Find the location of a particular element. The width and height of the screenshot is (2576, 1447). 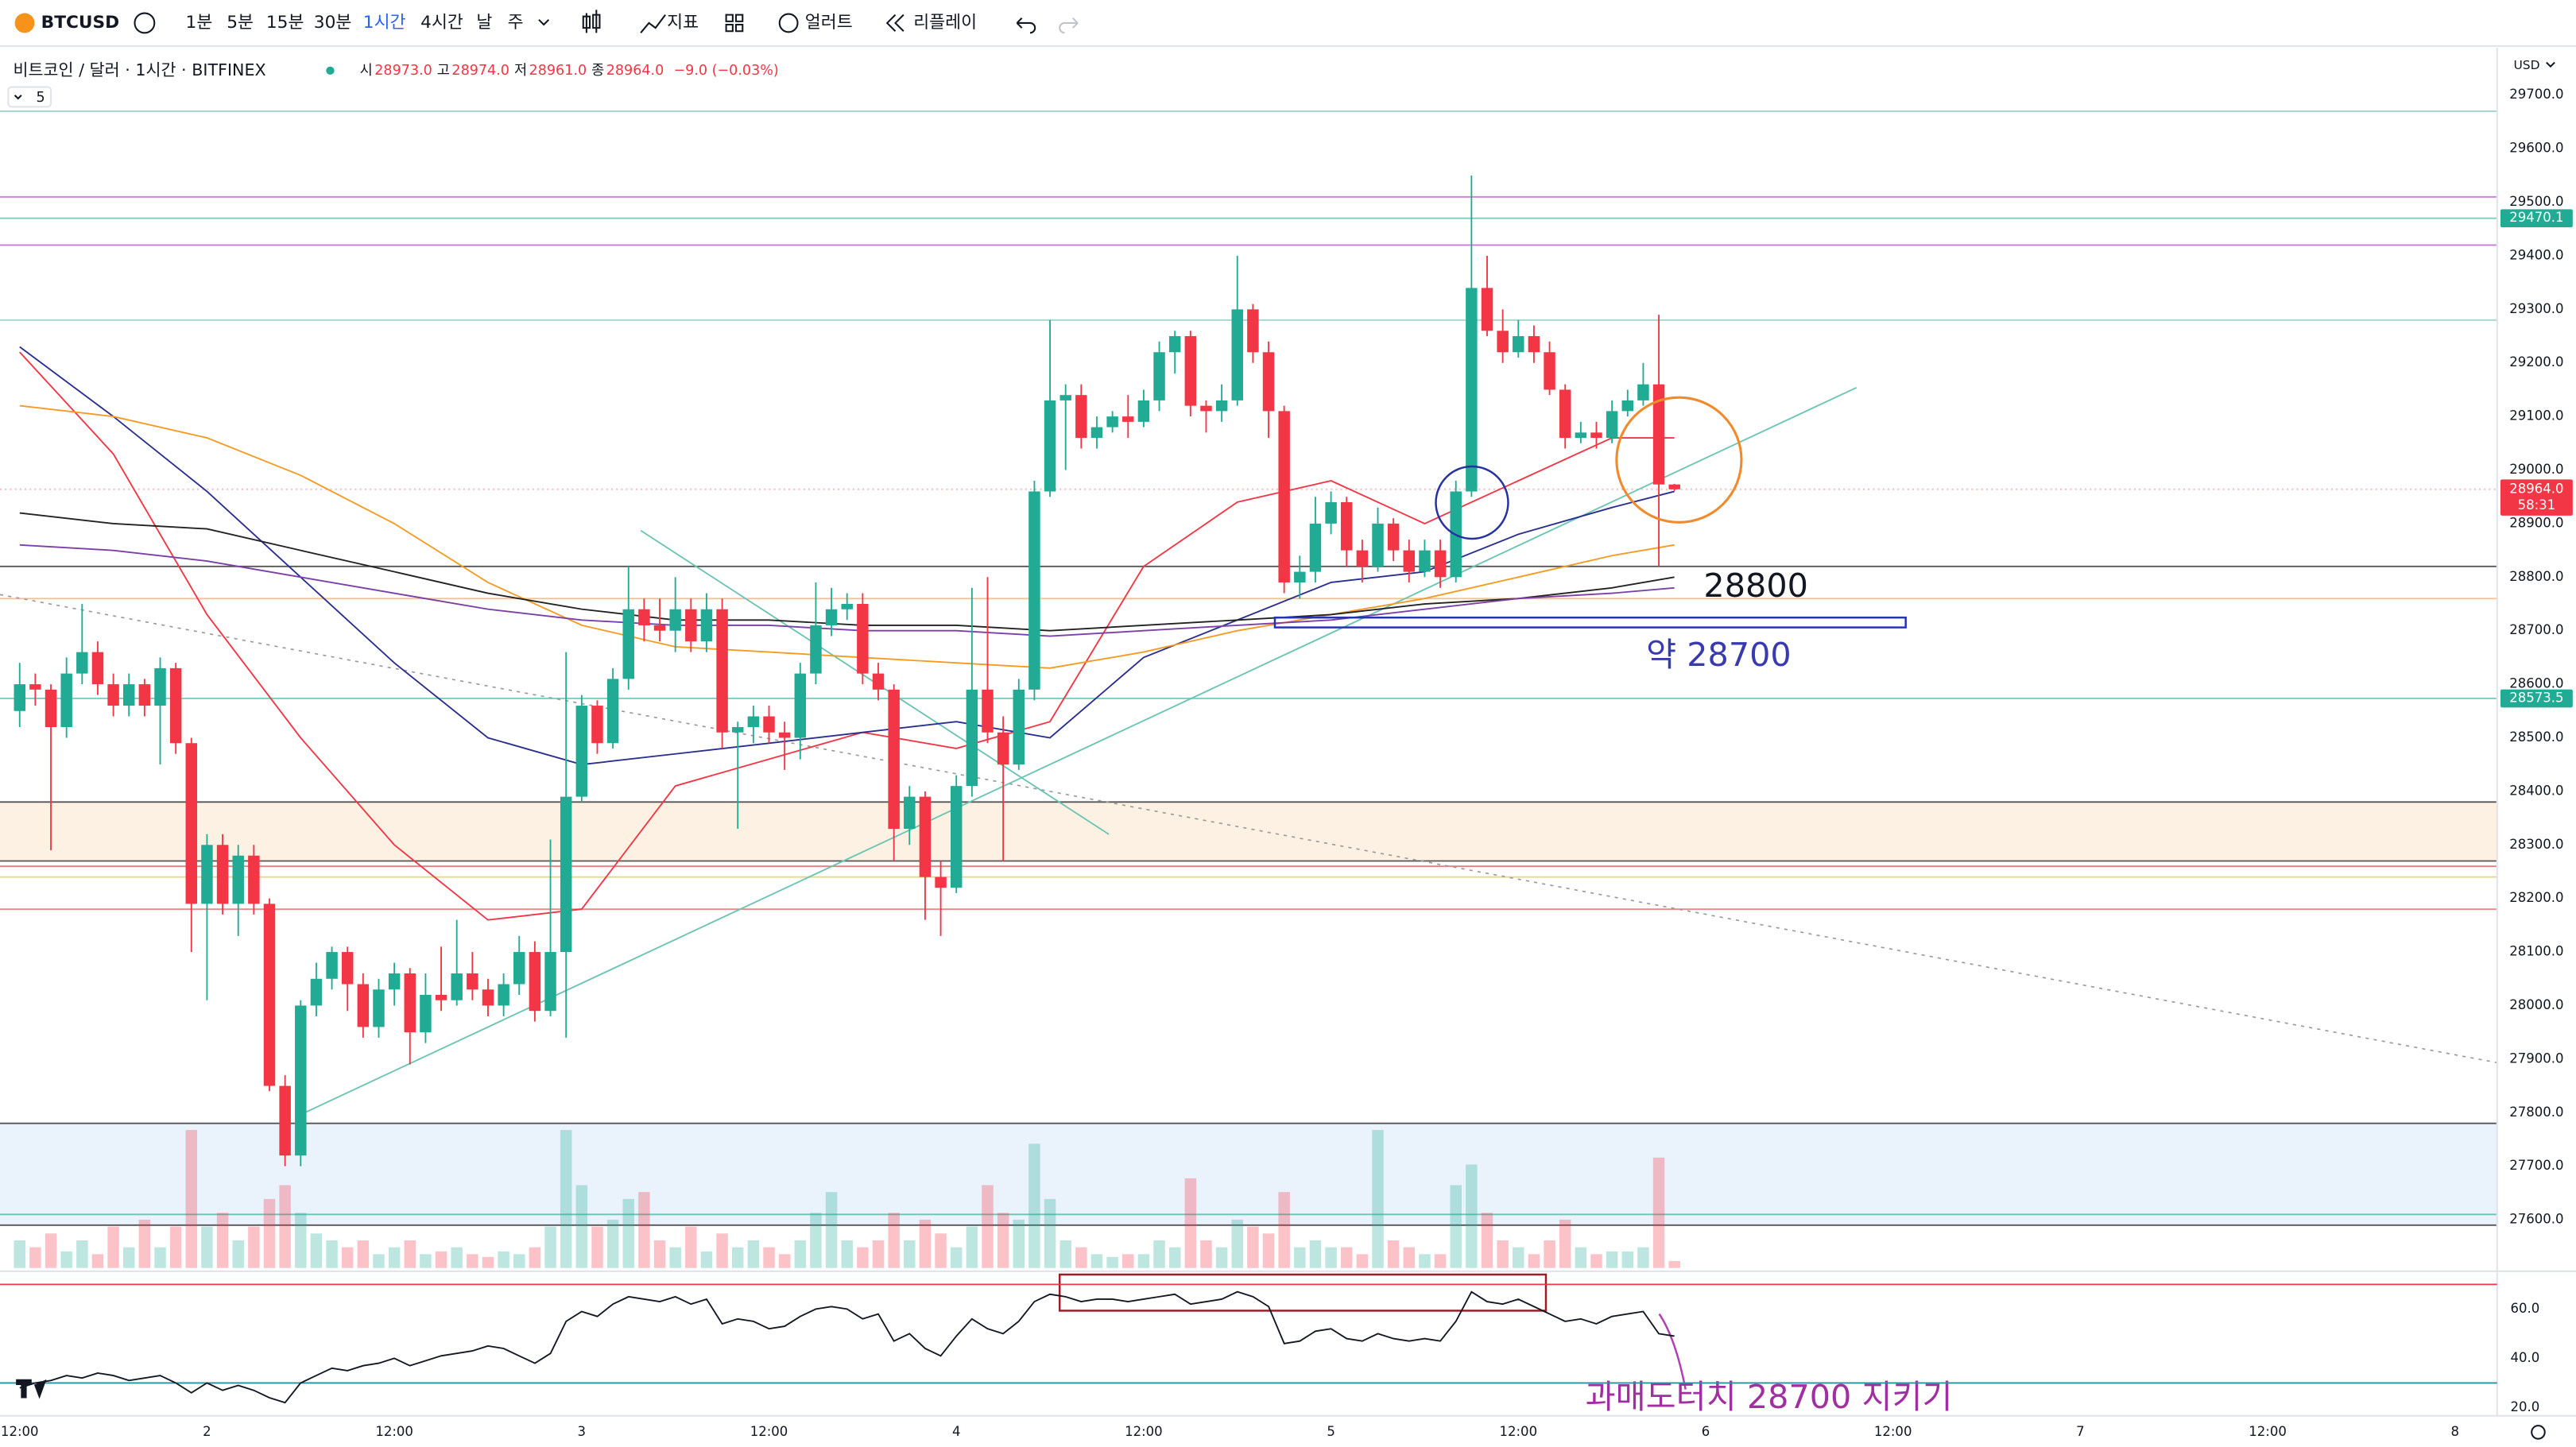

settings-button is located at coordinates (2538, 1432).